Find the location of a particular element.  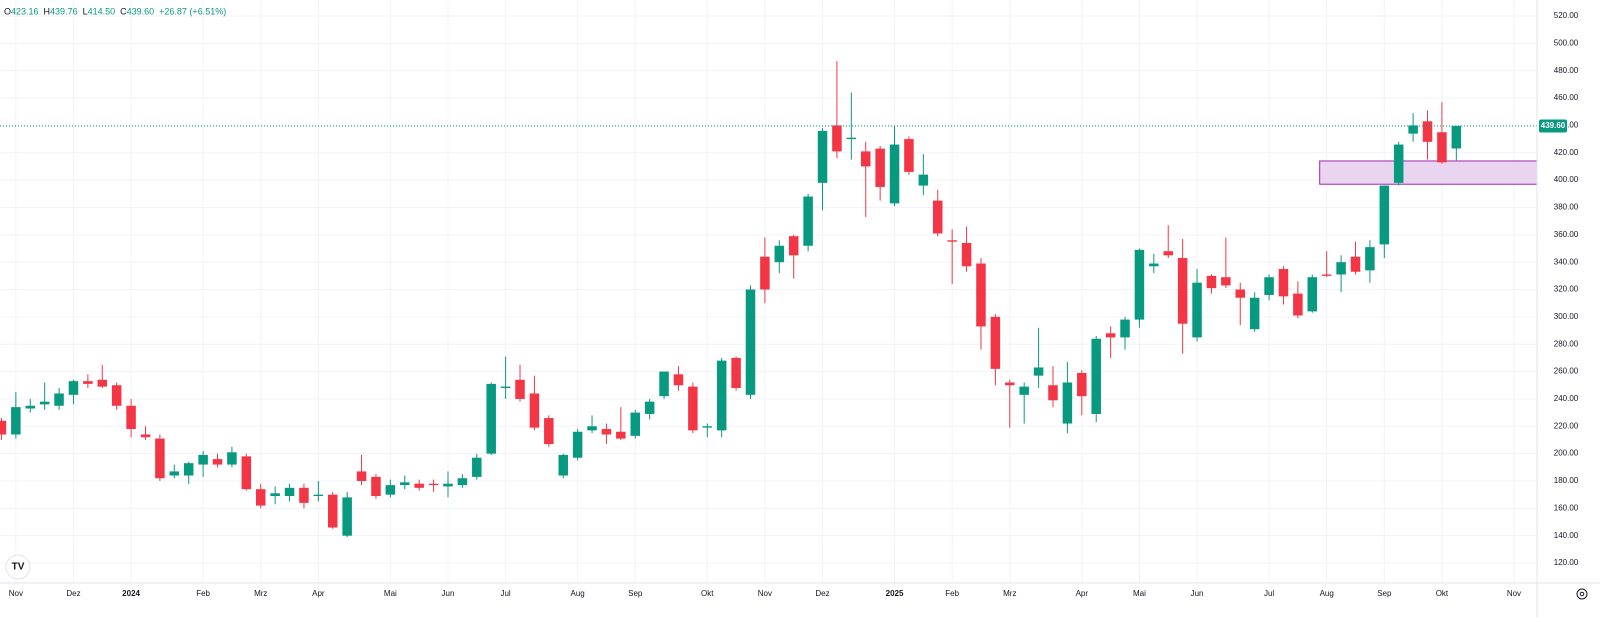

x-tick-label: Okt is located at coordinates (1442, 593).